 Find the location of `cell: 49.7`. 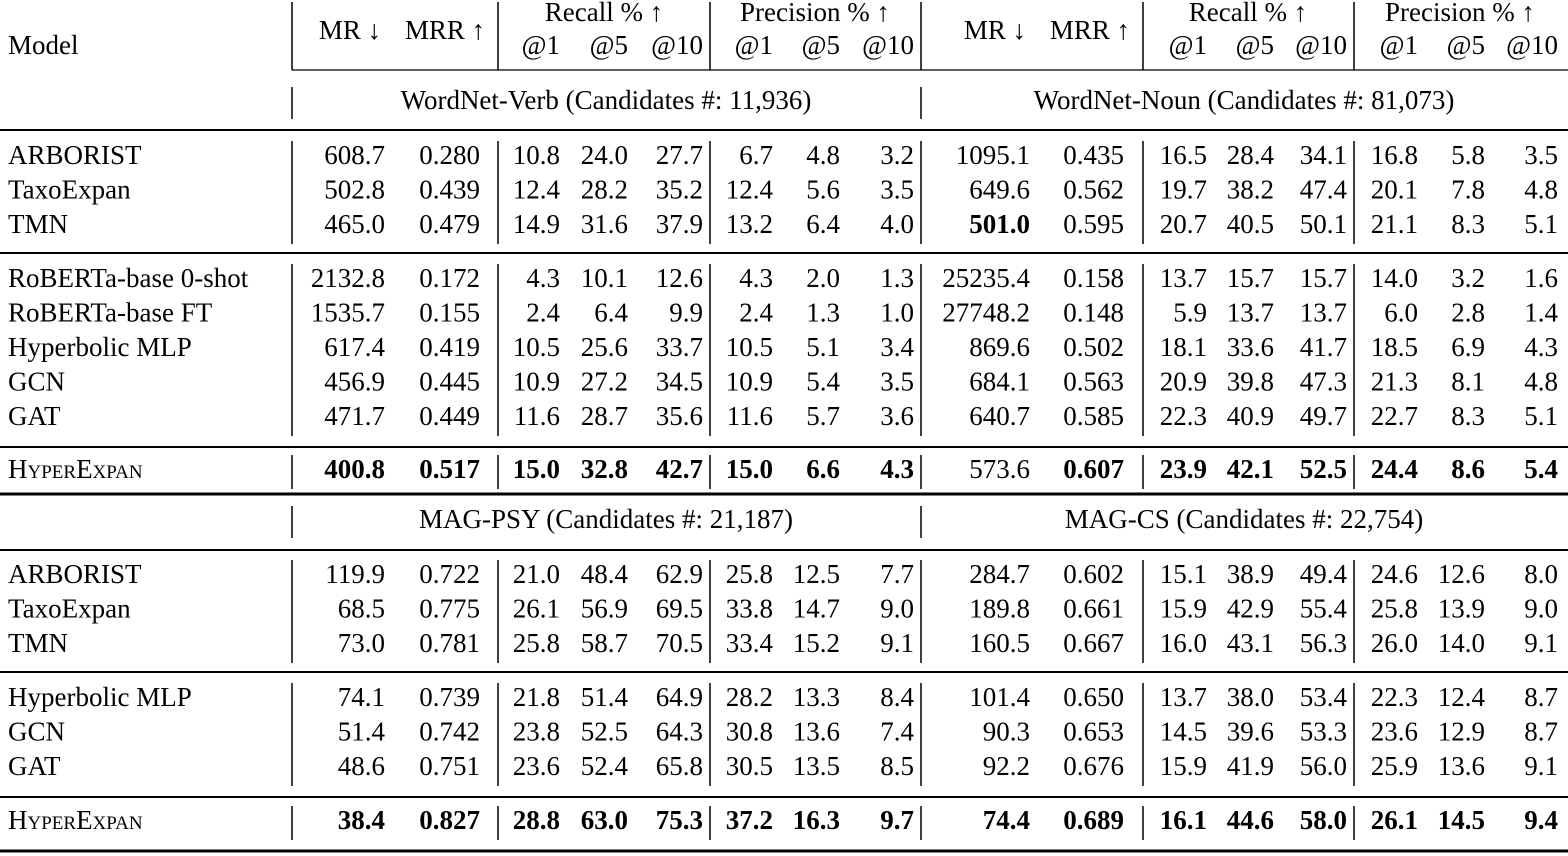

cell: 49.7 is located at coordinates (1323, 416).